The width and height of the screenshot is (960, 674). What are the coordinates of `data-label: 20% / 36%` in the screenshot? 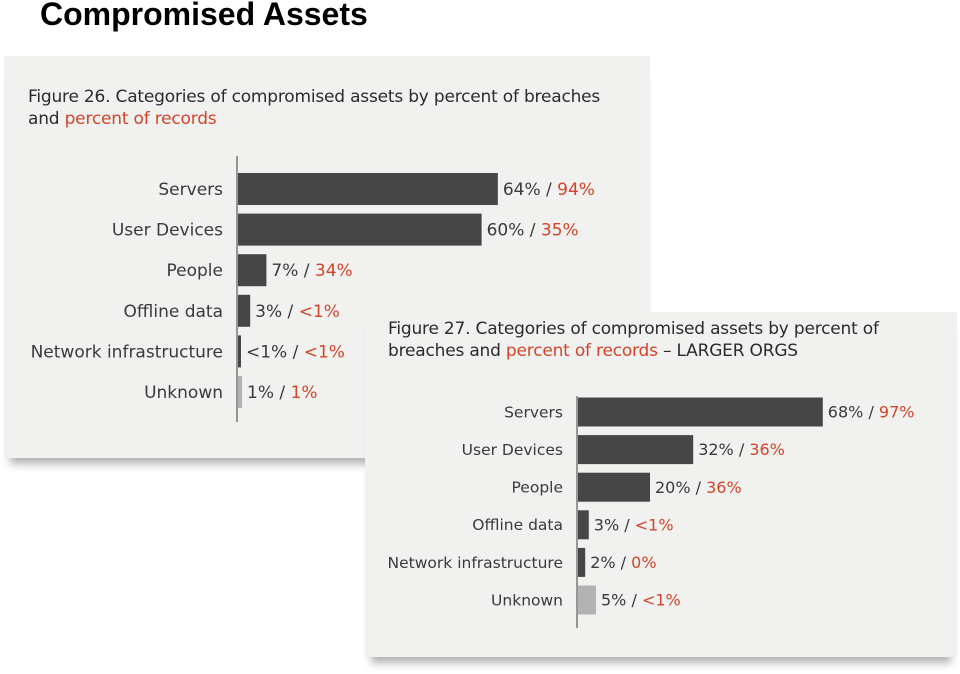 It's located at (698, 487).